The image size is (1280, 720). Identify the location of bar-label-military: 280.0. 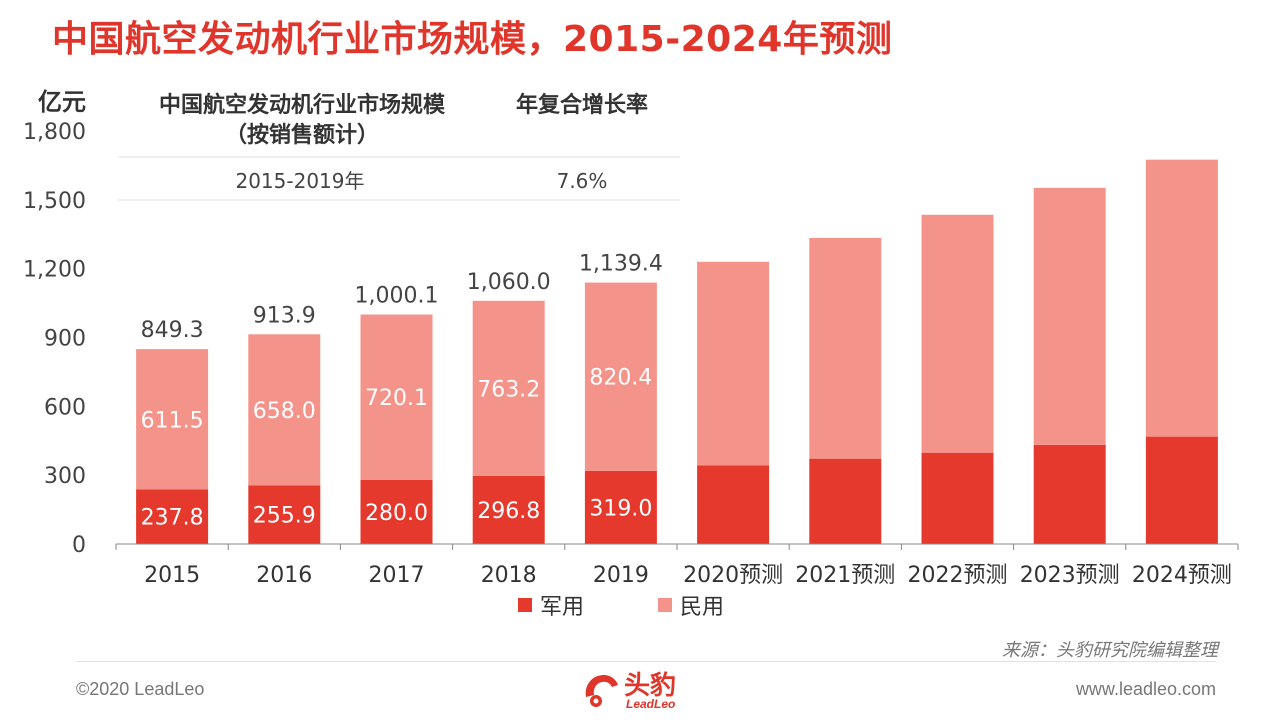
(396, 513).